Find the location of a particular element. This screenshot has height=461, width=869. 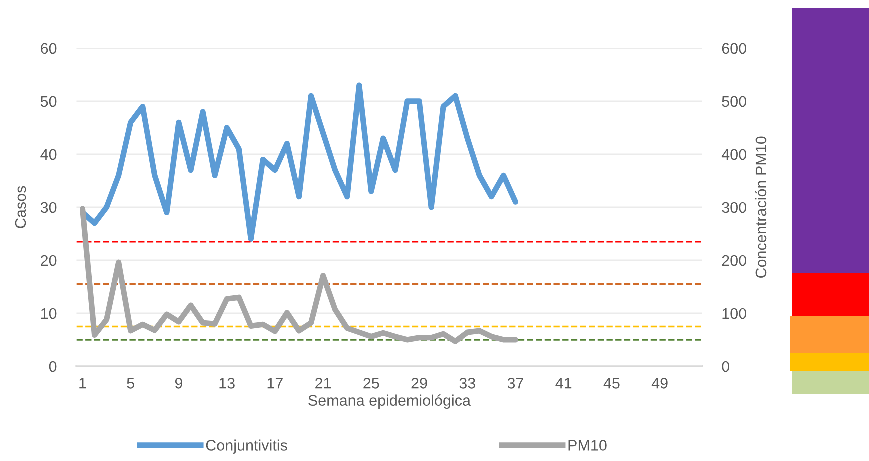

x-tick-label: 21 is located at coordinates (324, 383).